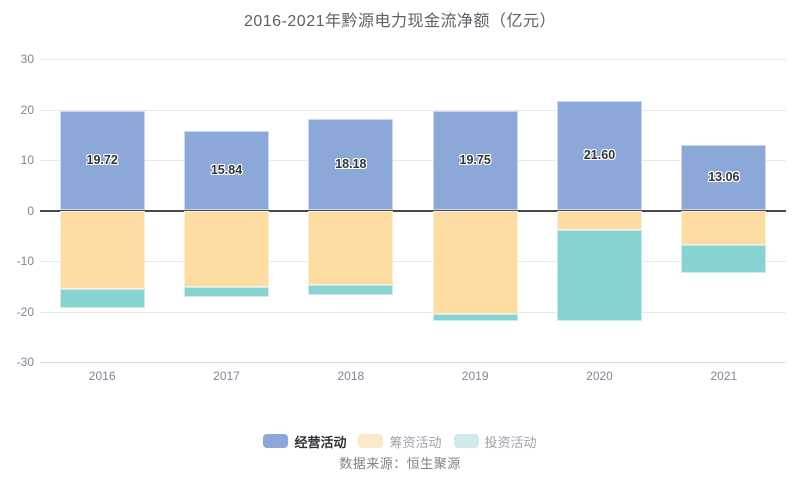  Describe the element at coordinates (415, 442) in the screenshot. I see `legend-label: 筹资活动` at that location.